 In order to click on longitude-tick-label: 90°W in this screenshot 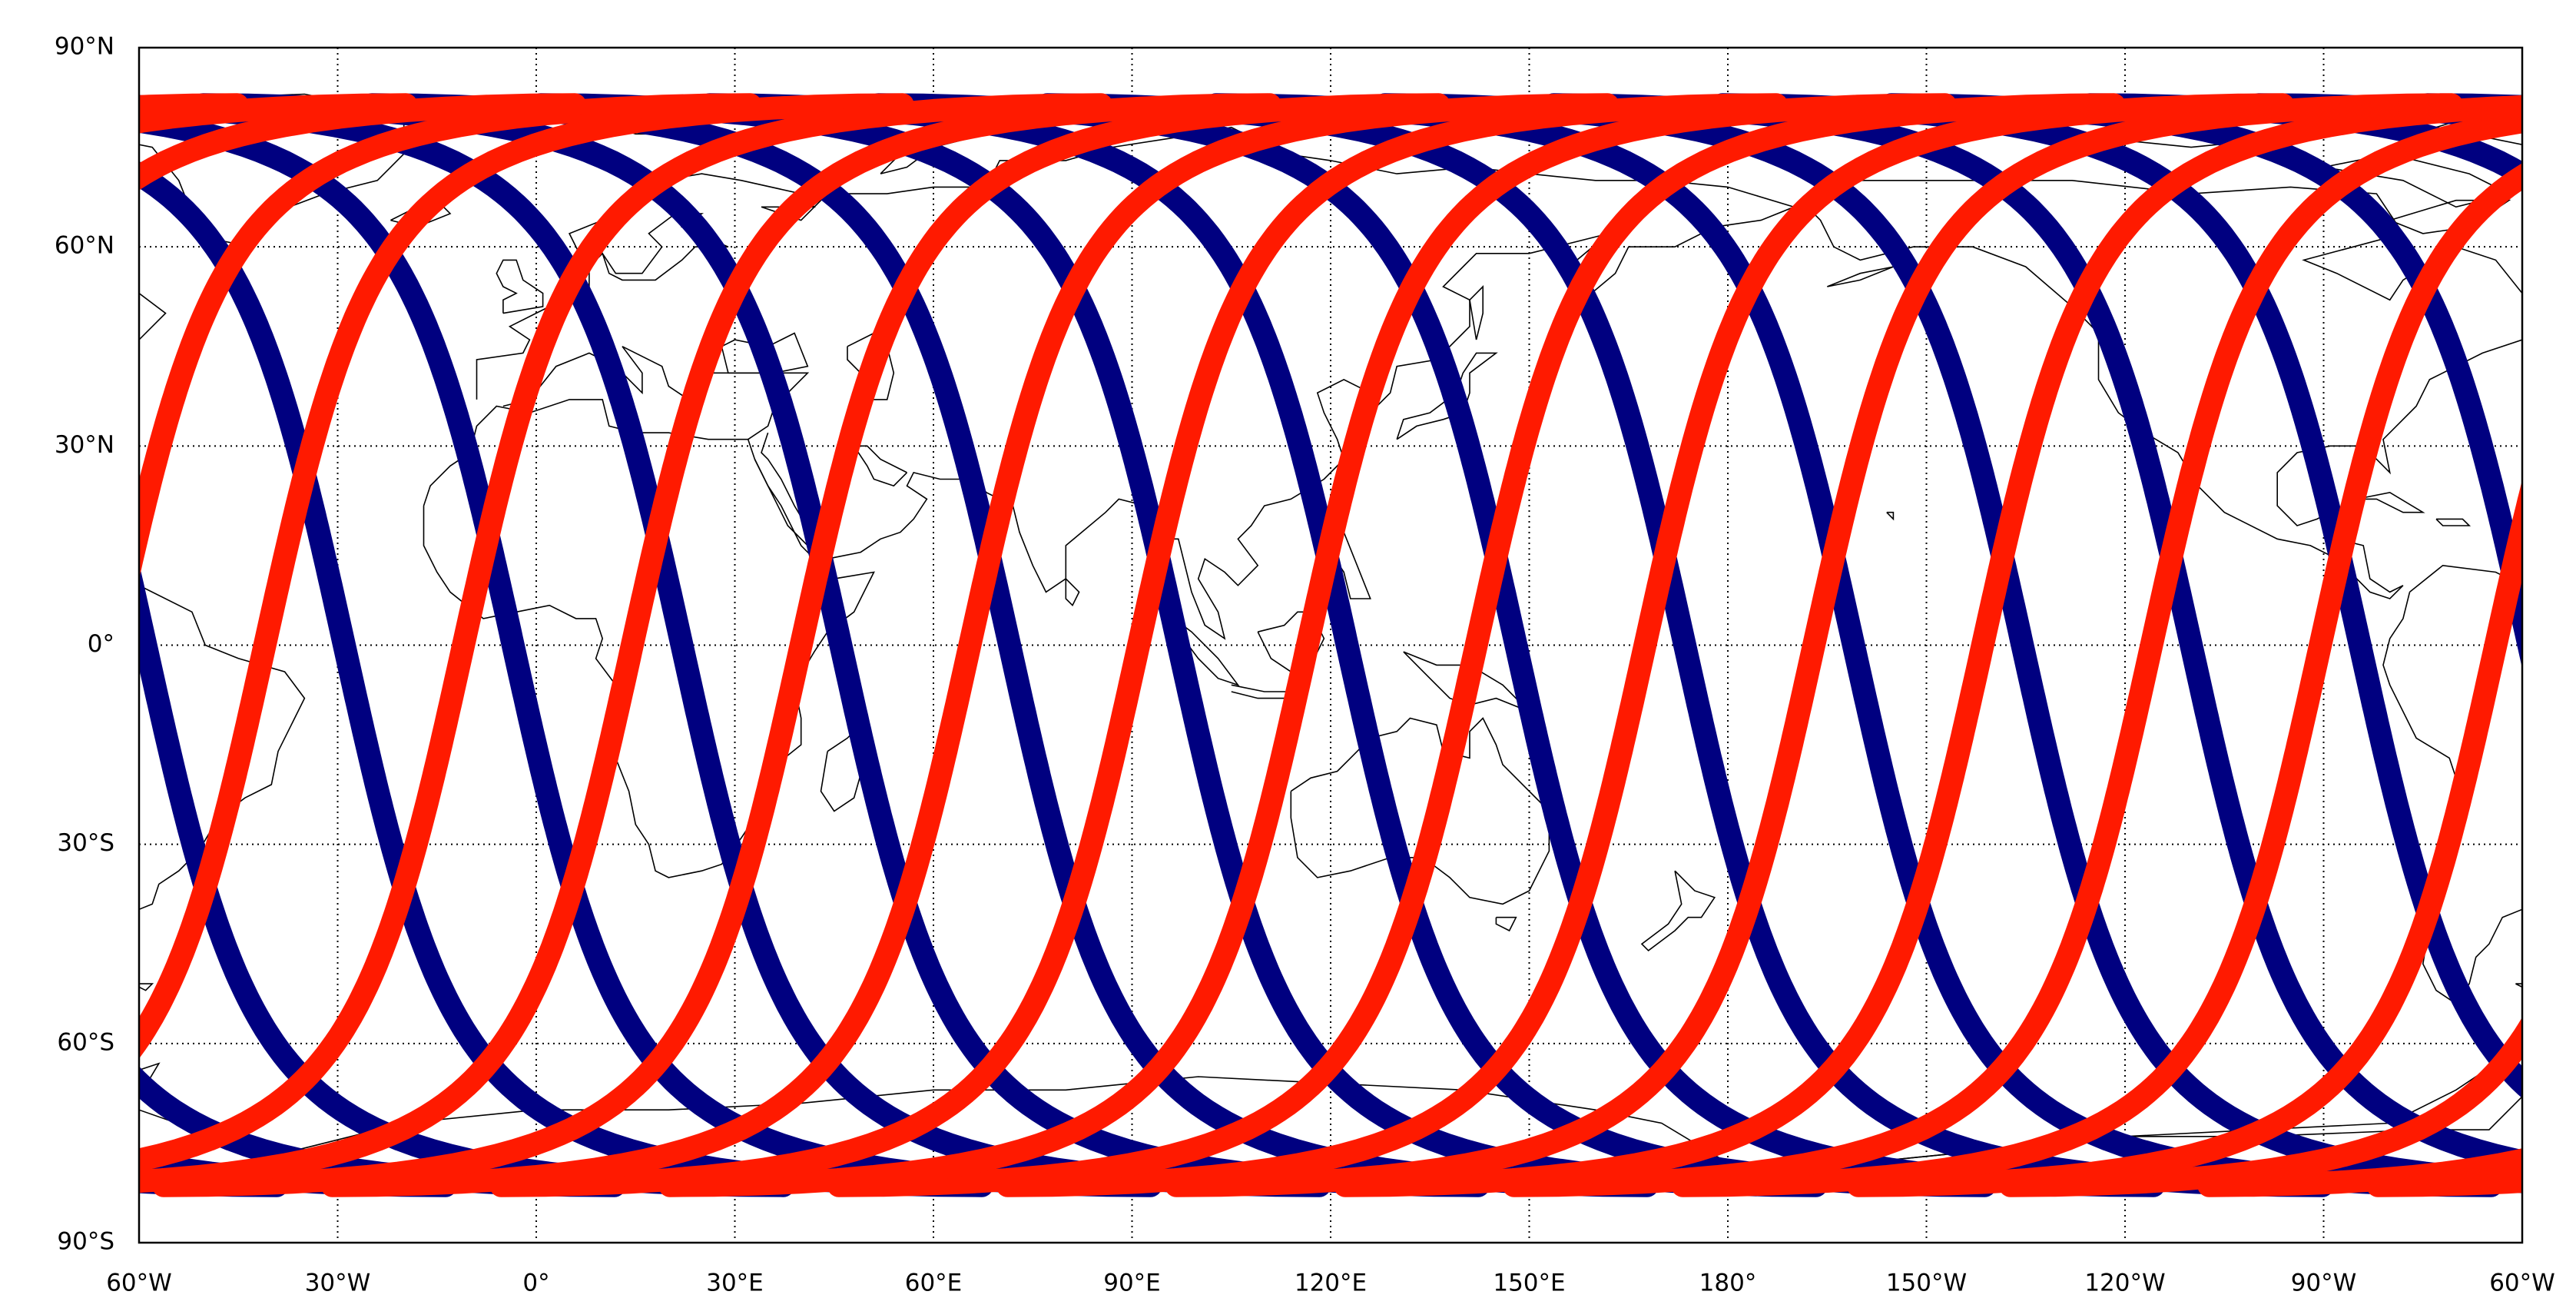, I will do `click(2324, 1282)`.